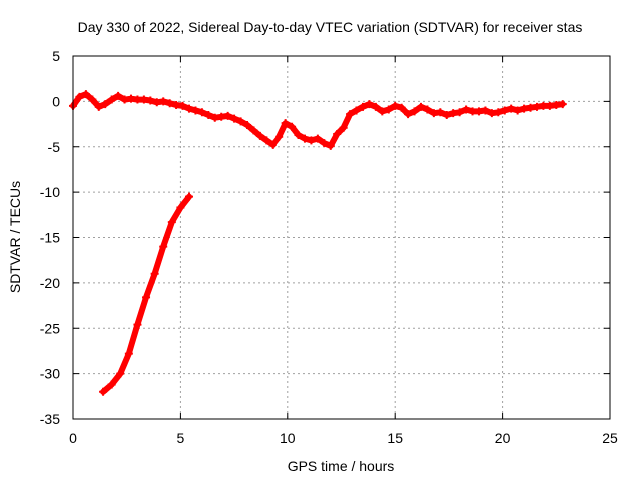 The height and width of the screenshot is (480, 640). I want to click on x-tick-label: 15, so click(395, 438).